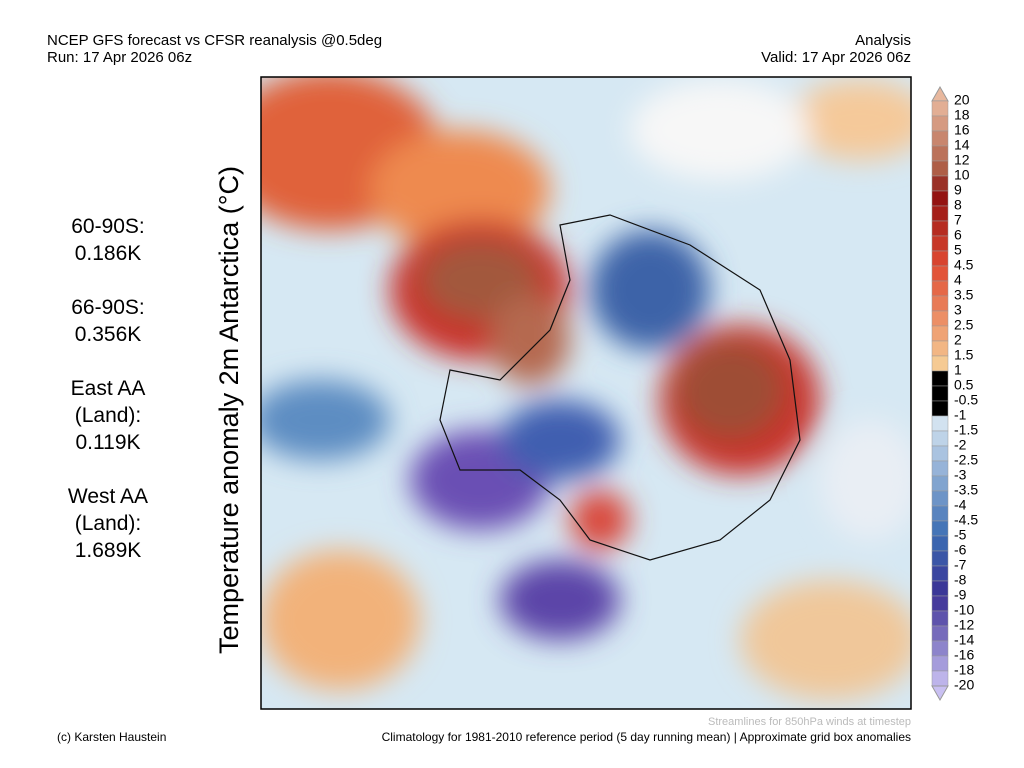  Describe the element at coordinates (108, 496) in the screenshot. I see `stat-line: West AA` at that location.